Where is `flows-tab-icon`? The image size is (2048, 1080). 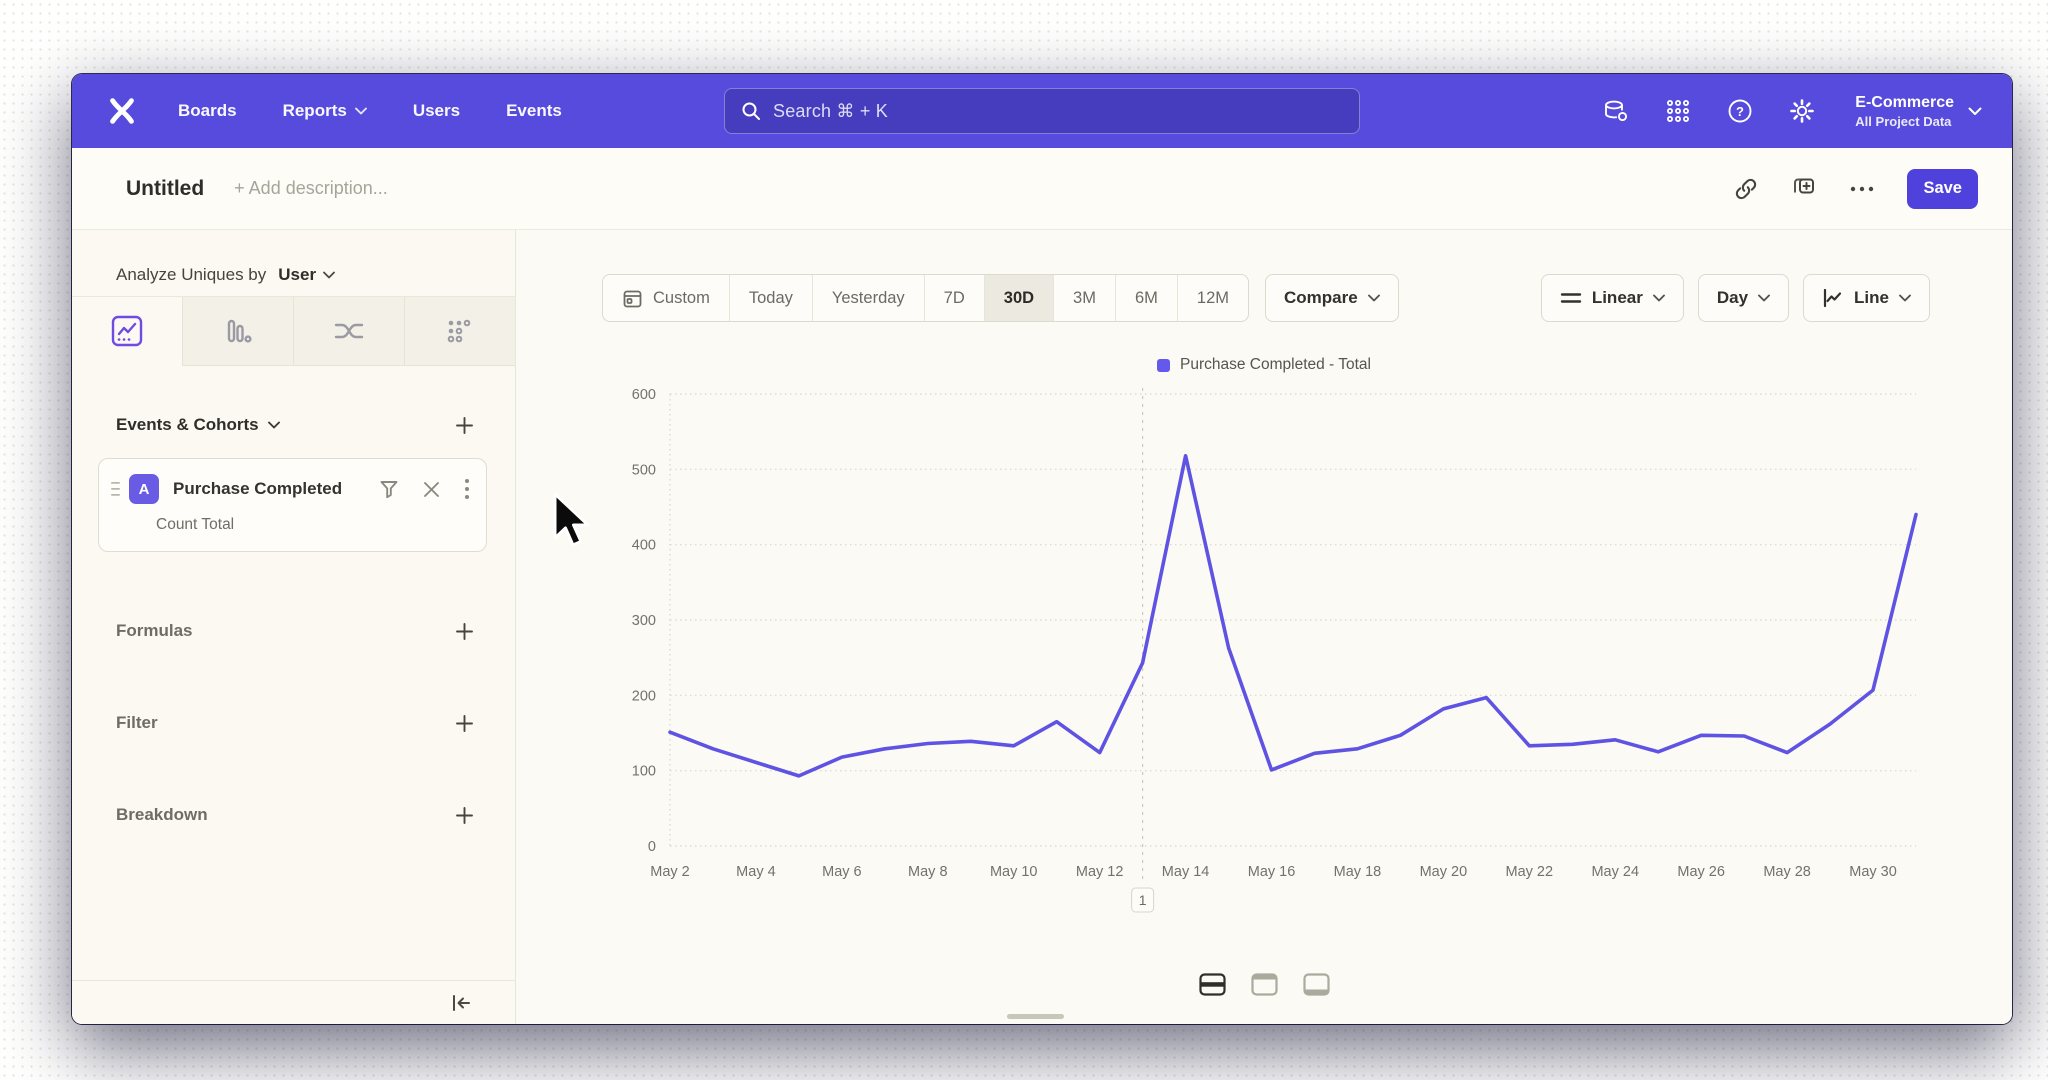 flows-tab-icon is located at coordinates (349, 331).